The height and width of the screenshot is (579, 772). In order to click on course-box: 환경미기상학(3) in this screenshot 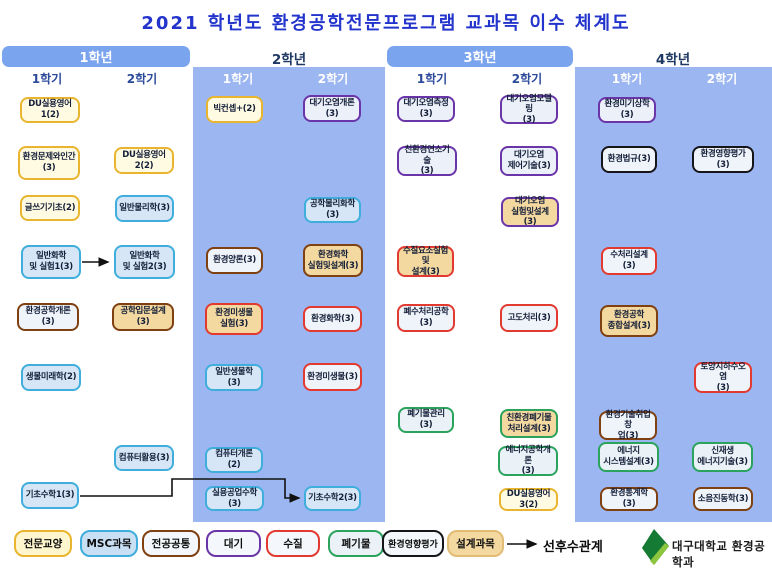, I will do `click(627, 110)`.